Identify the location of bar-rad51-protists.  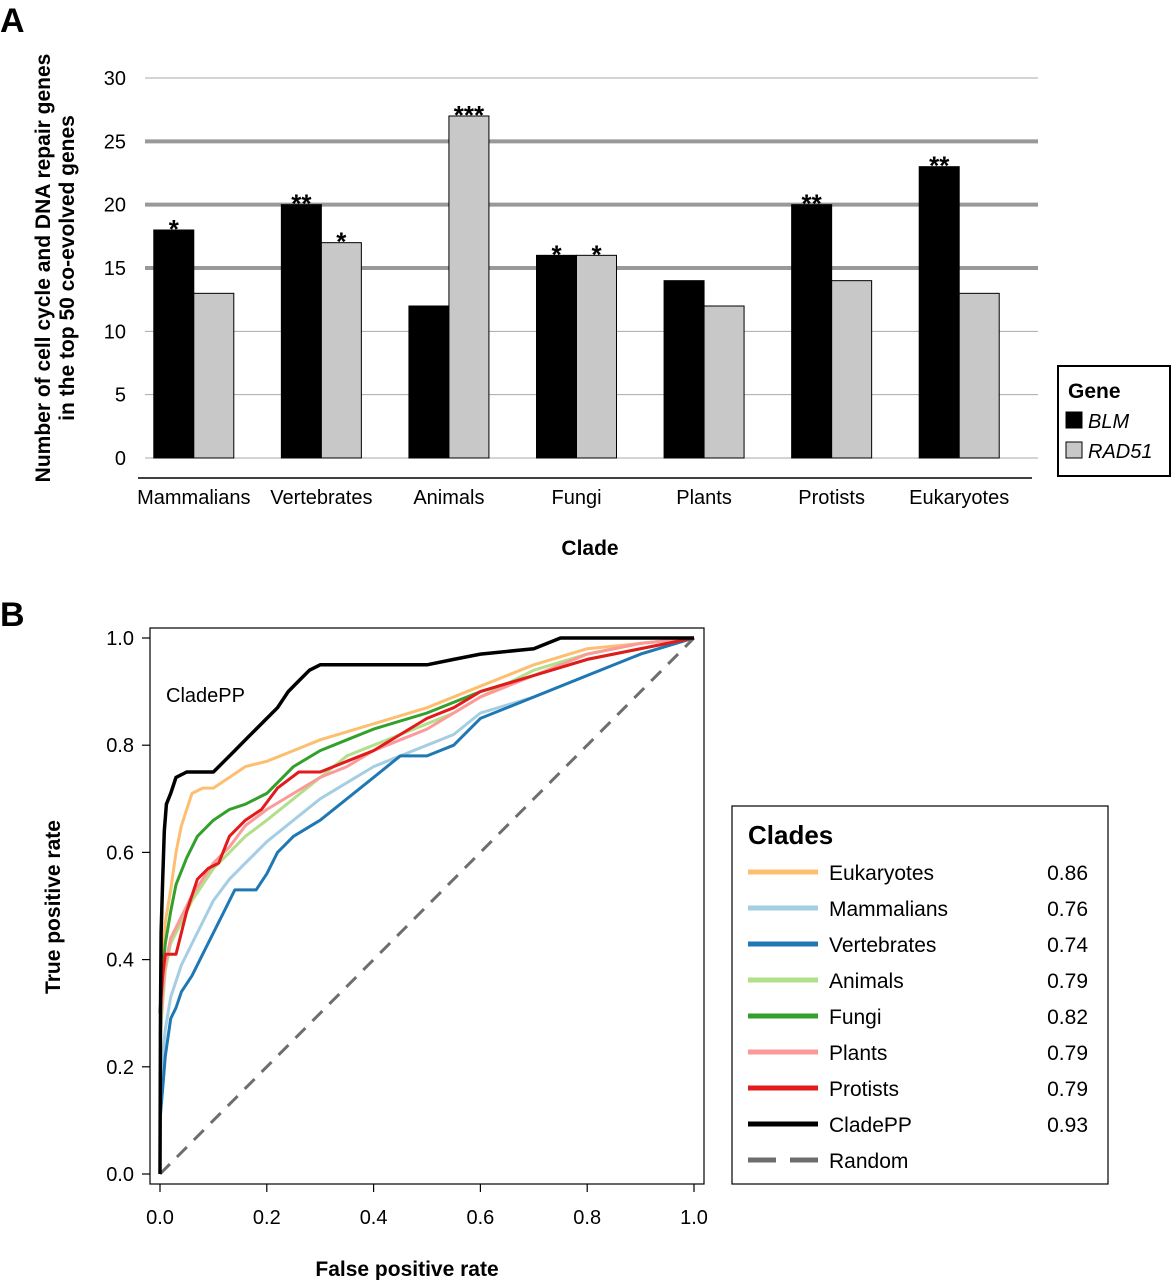
(852, 369).